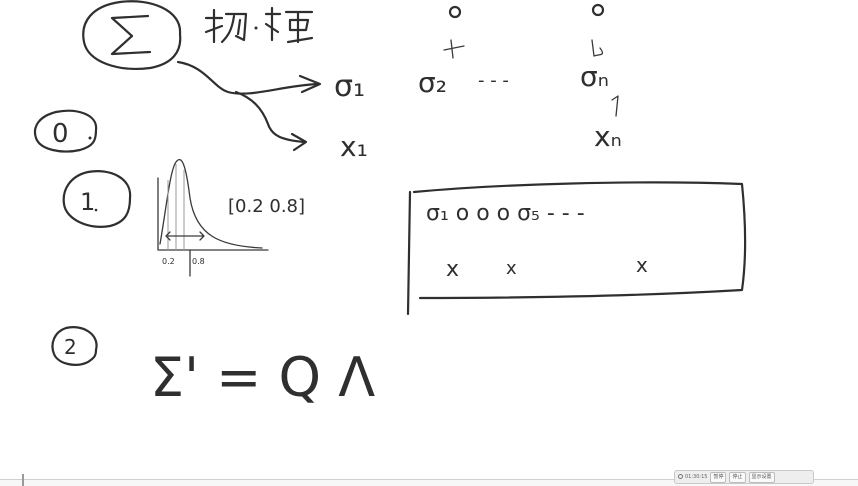  I want to click on step-0: 0, so click(65, 131).